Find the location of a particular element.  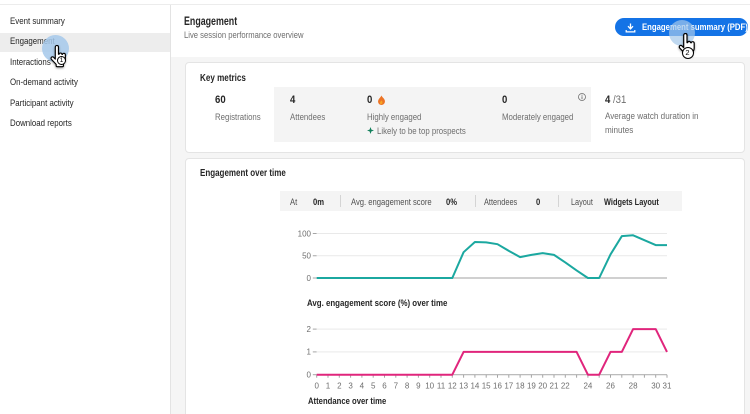

svg-text: 18 is located at coordinates (520, 386).